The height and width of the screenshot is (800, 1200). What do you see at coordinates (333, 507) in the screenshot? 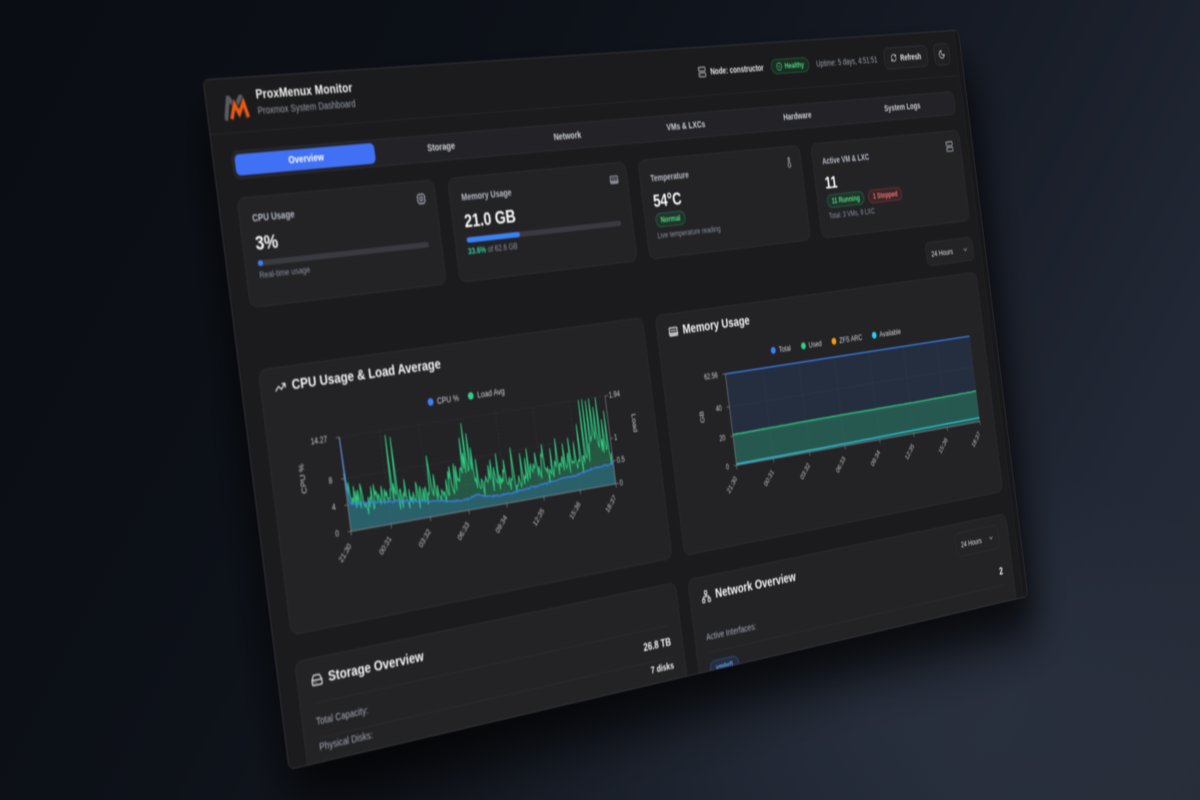
I see `svg-text: 4` at bounding box center [333, 507].